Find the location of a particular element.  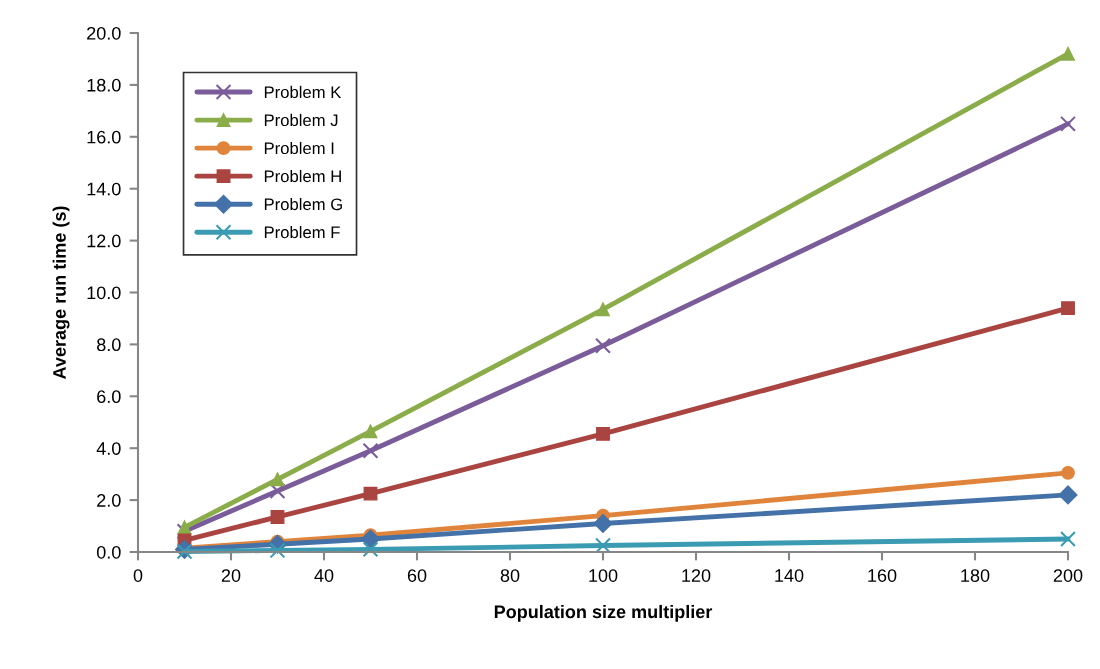

x-tick-label: 60 is located at coordinates (417, 575).